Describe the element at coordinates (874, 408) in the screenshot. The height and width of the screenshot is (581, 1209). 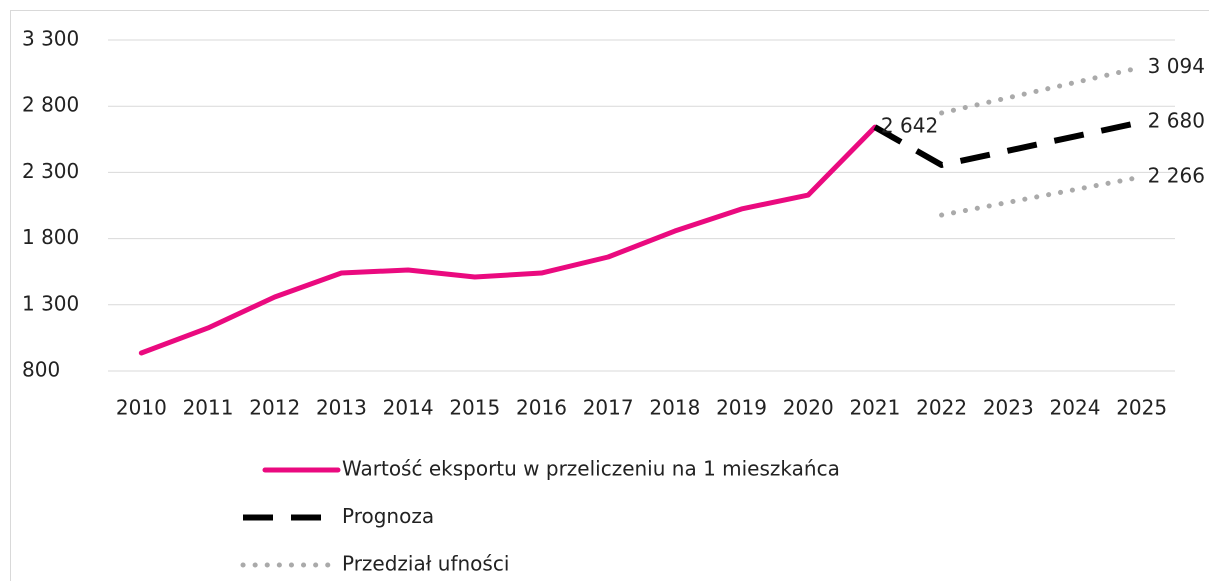
I see `x-tick-label: 2021` at that location.